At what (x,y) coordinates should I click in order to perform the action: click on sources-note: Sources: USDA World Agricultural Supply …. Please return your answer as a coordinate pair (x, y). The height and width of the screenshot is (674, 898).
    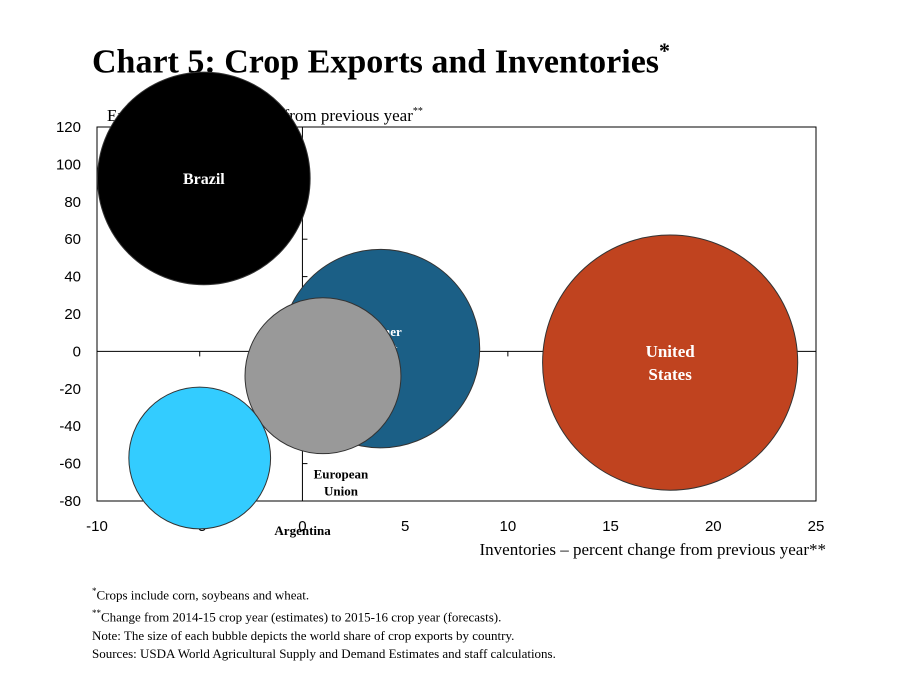
    Looking at the image, I should click on (324, 653).